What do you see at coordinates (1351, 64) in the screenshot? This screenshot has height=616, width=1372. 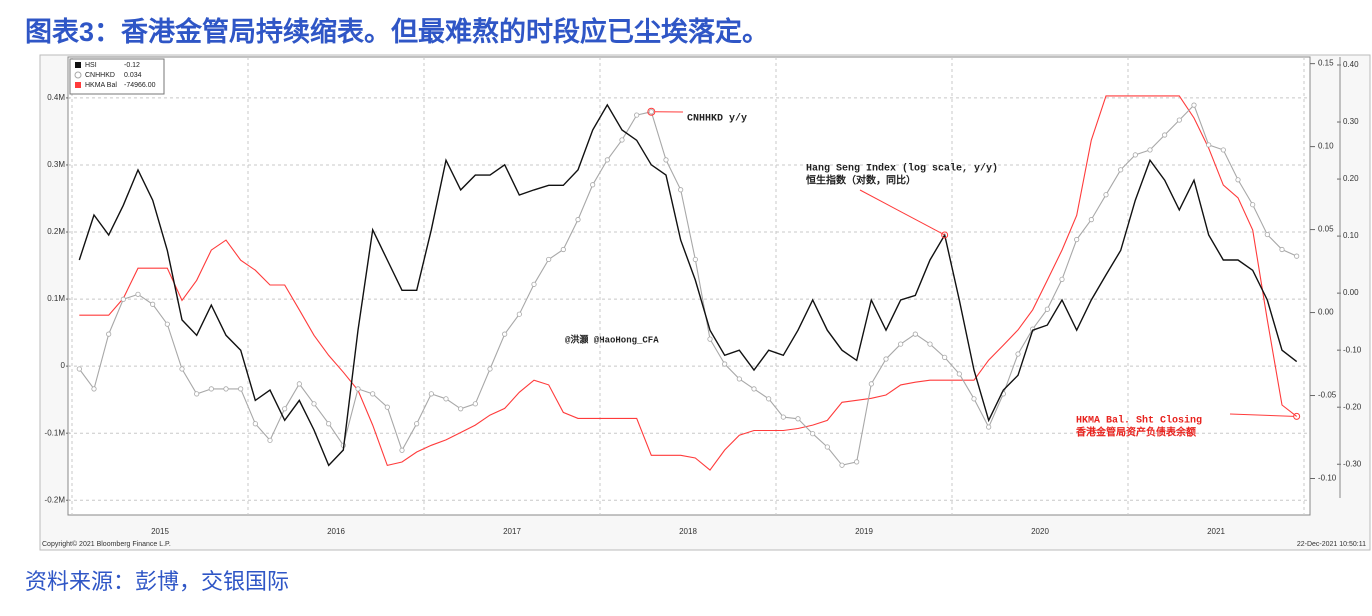 I see `tick-label: 0.40` at bounding box center [1351, 64].